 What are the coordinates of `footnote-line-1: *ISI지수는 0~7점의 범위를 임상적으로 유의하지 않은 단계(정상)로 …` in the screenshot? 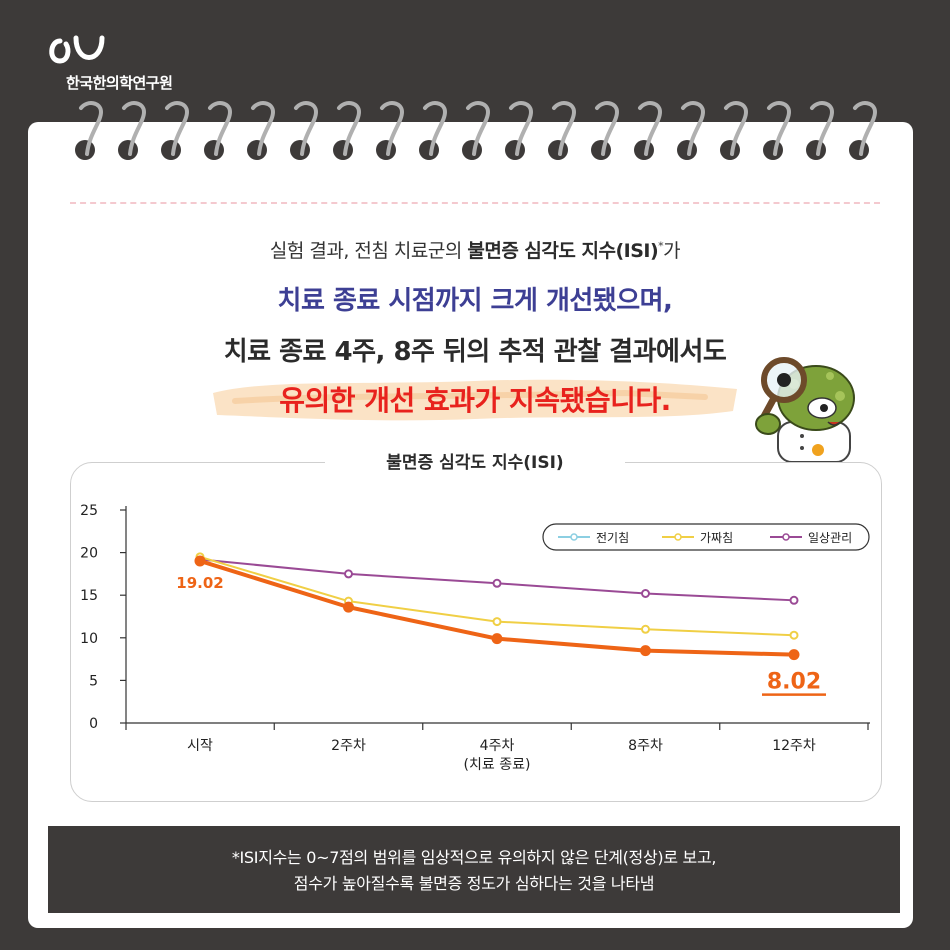 It's located at (474, 857).